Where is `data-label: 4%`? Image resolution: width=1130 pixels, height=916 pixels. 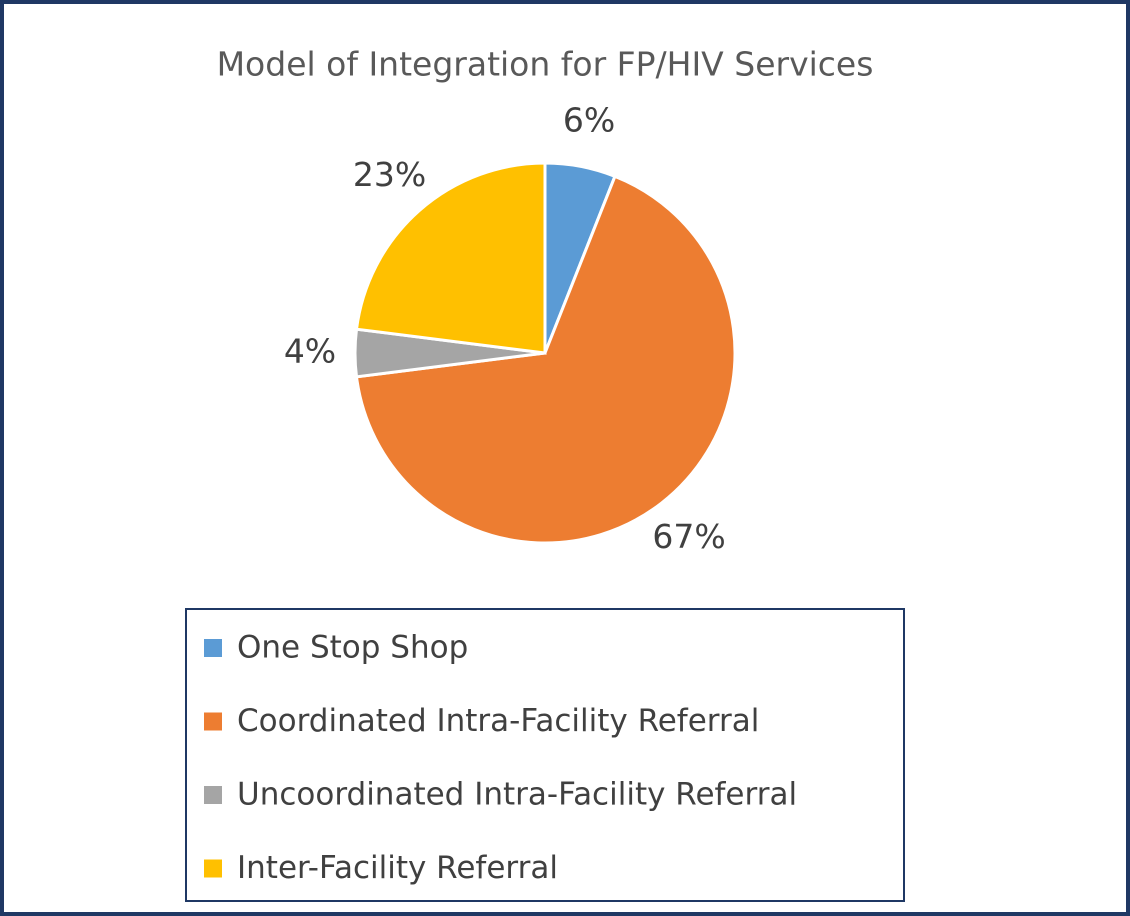
data-label: 4% is located at coordinates (310, 351).